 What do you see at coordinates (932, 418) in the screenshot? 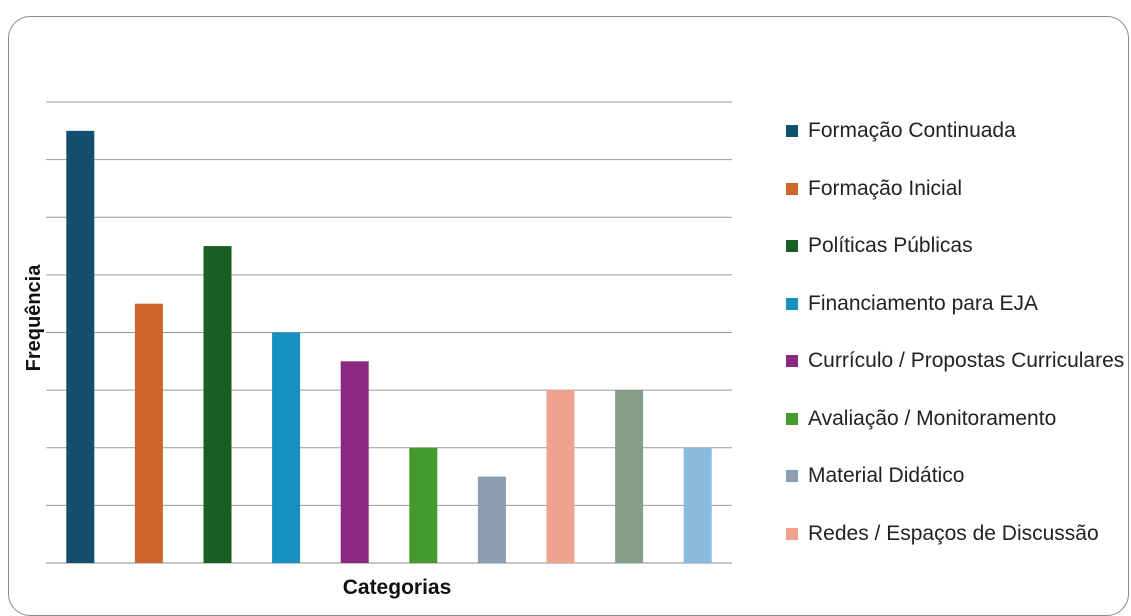
I see `legend-label: Avaliação / Monitoramento` at bounding box center [932, 418].